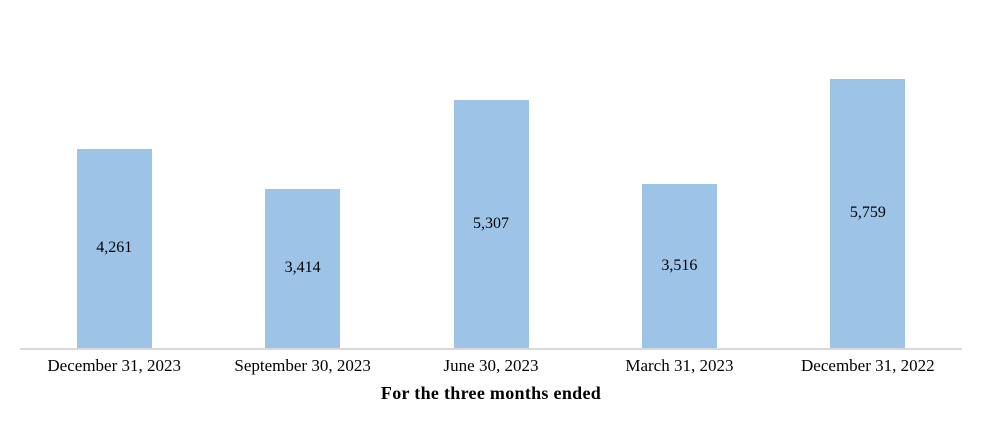 The image size is (982, 432). I want to click on x-axis-tick-label: March 31, 2023, so click(679, 365).